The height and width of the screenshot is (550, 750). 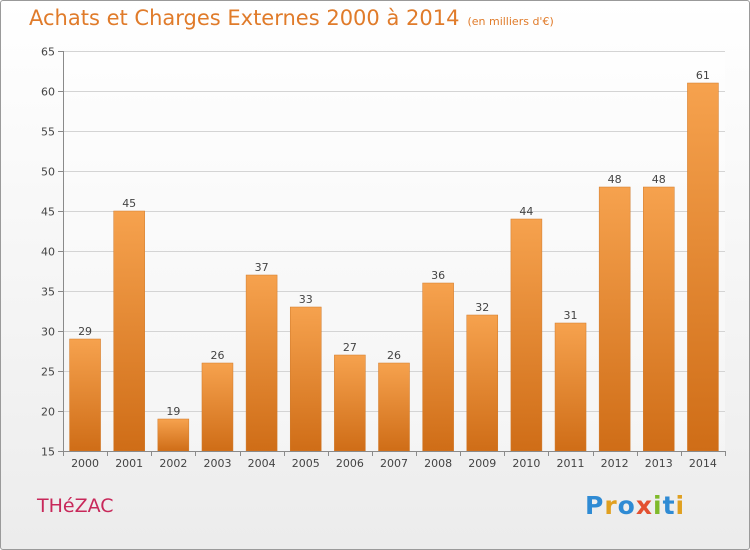 What do you see at coordinates (703, 267) in the screenshot?
I see `bar-2014` at bounding box center [703, 267].